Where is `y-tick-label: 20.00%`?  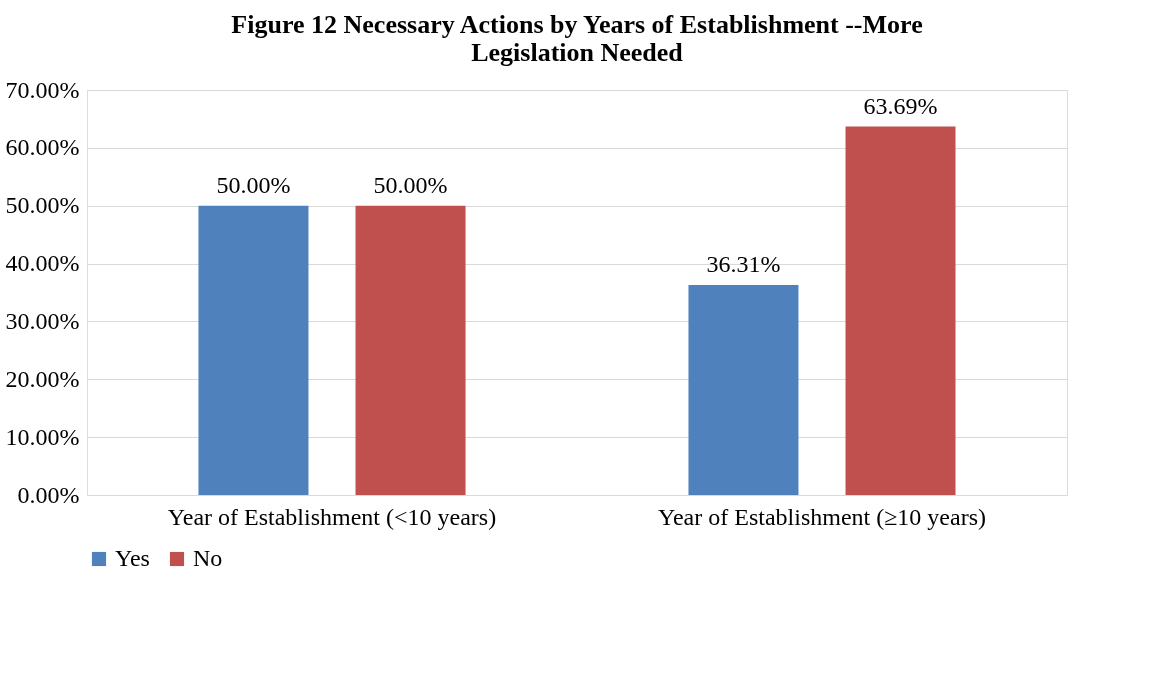 y-tick-label: 20.00% is located at coordinates (42, 378).